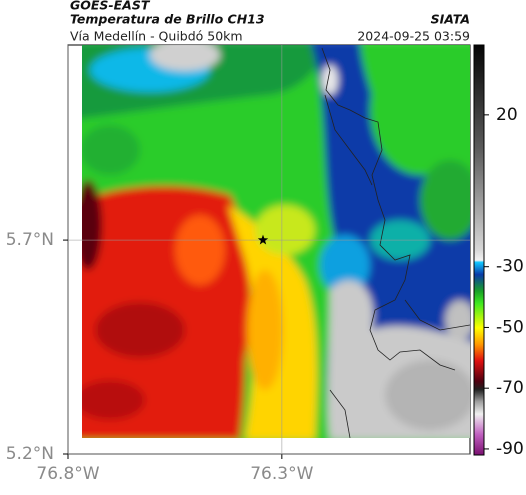 Image resolution: width=526 pixels, height=495 pixels. Describe the element at coordinates (450, 19) in the screenshot. I see `org: SIATA` at that location.